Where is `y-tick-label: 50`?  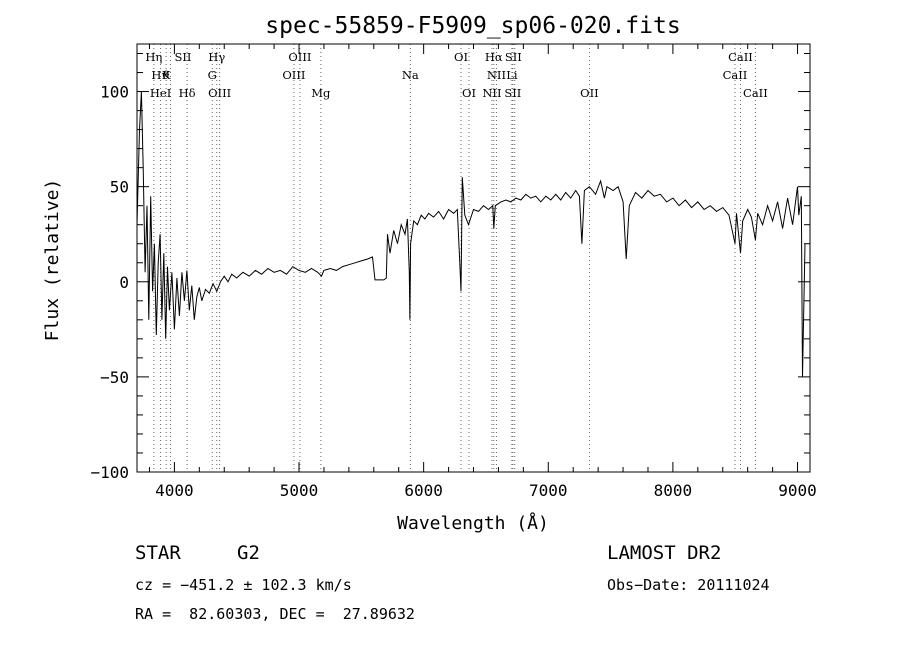
y-tick-label: 50 is located at coordinates (119, 187).